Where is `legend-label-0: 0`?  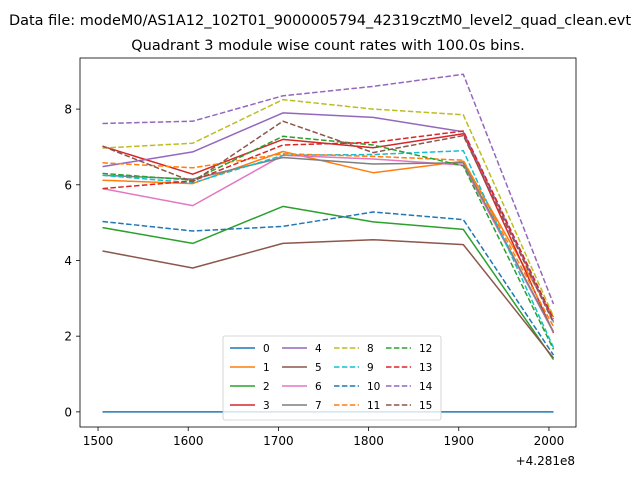 legend-label-0: 0 is located at coordinates (266, 349).